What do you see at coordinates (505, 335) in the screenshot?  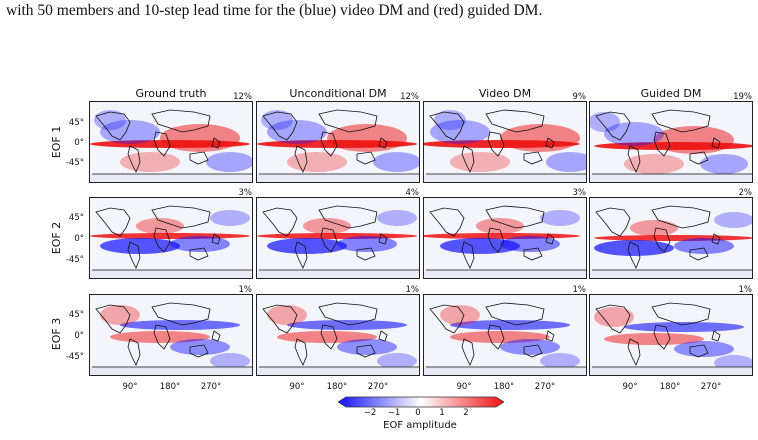 I see `map-panel-eof3-video-dm` at bounding box center [505, 335].